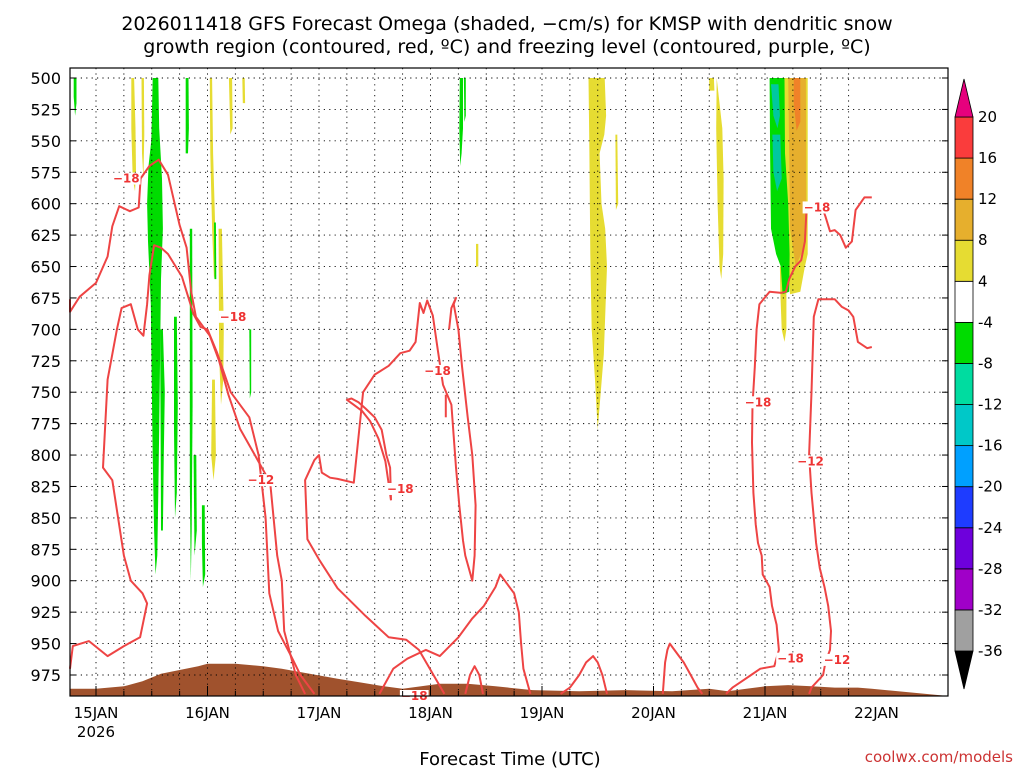  I want to click on y-tick-label: 625, so click(45, 235).